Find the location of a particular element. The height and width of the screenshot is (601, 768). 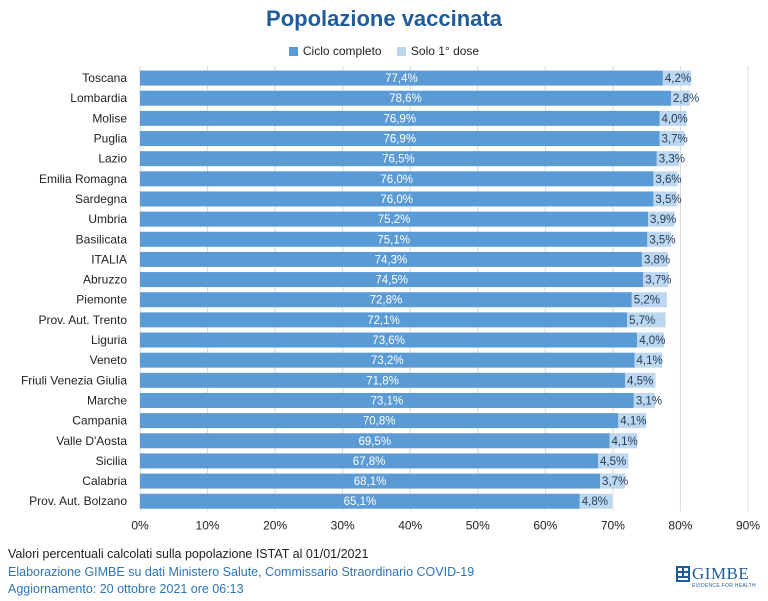

category-label: Friuli Venezia Giulia is located at coordinates (74, 380).